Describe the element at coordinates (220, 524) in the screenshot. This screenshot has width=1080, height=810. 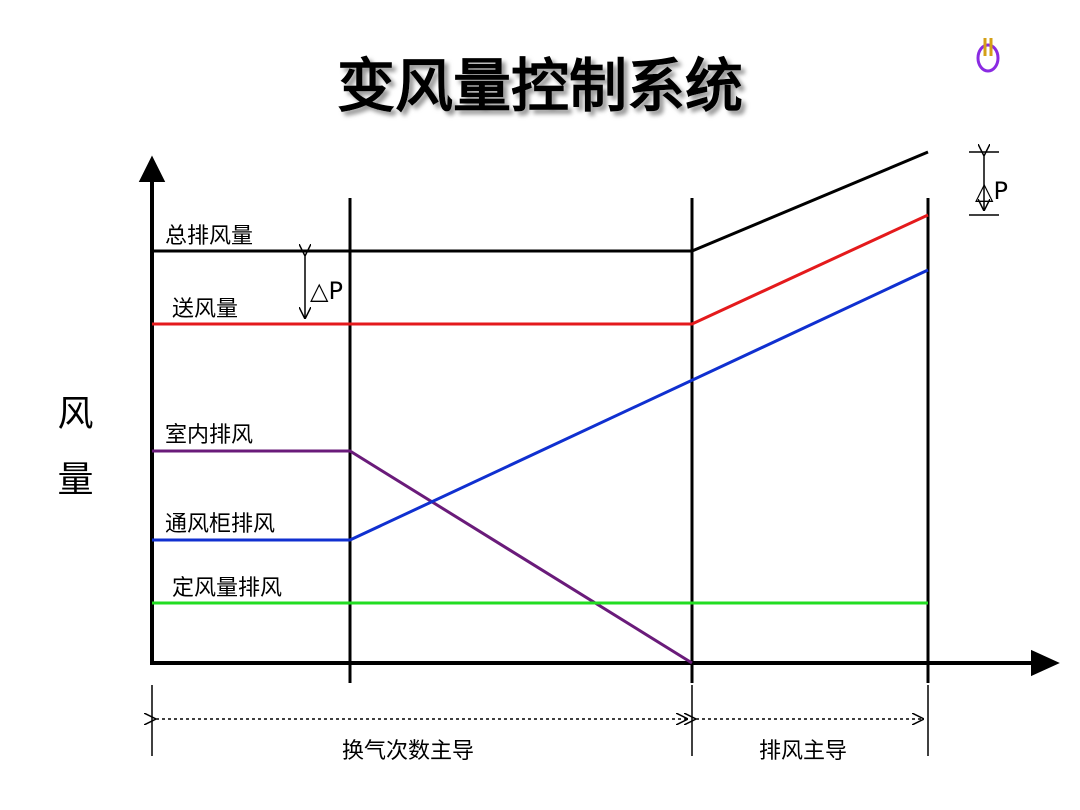
I see `line-label: 通风柜排风` at that location.